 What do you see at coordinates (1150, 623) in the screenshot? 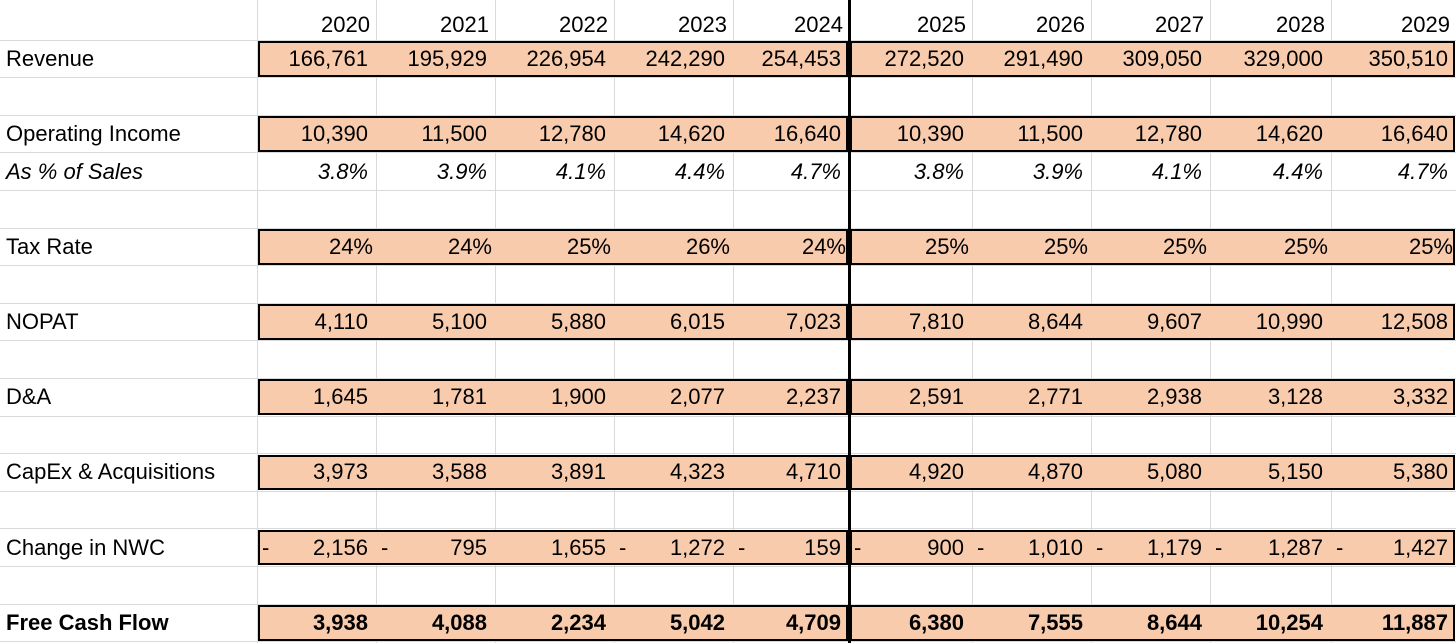
I see `cell-fcf-2027: 8,644` at bounding box center [1150, 623].